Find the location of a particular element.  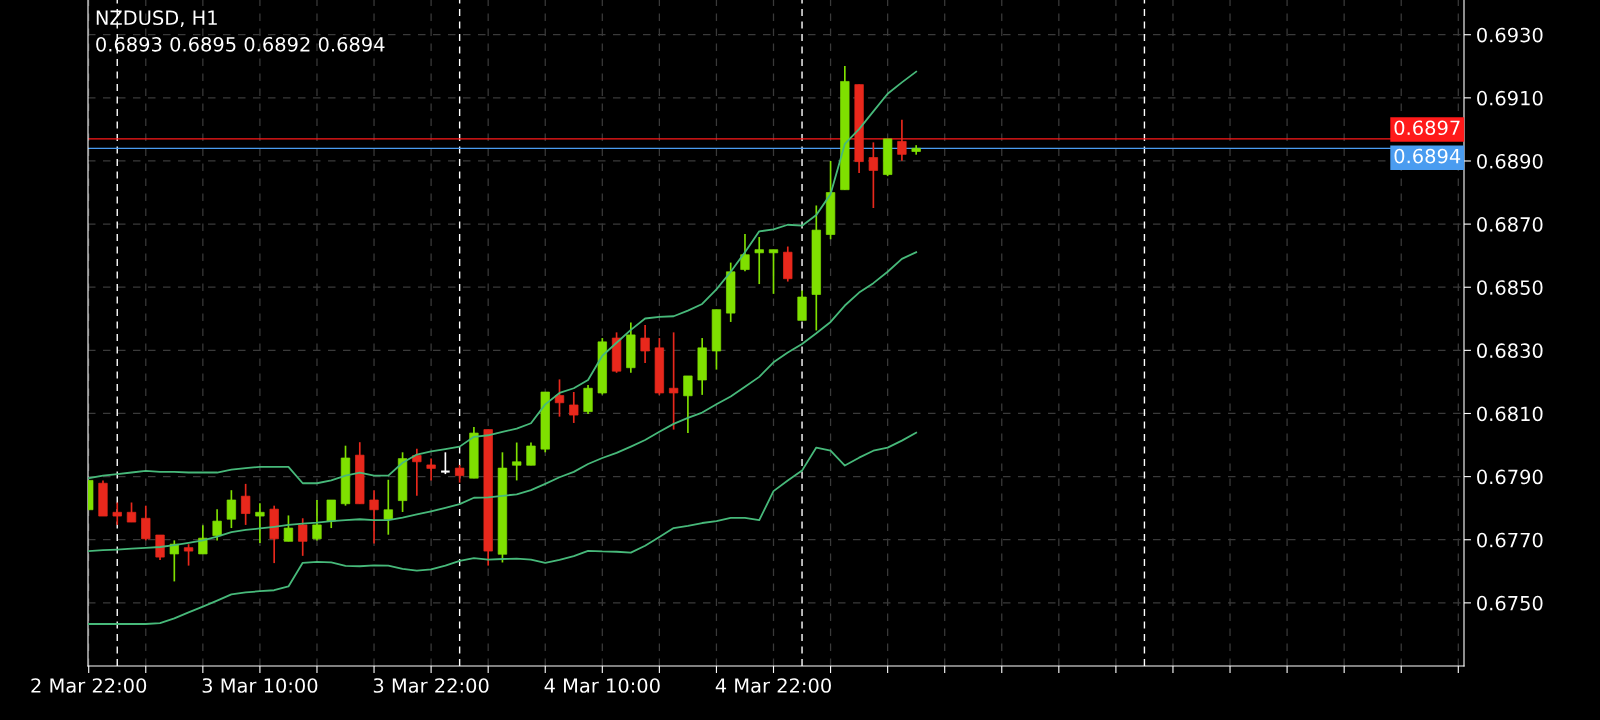

y-tick-label: 0.6750 is located at coordinates (1510, 603).